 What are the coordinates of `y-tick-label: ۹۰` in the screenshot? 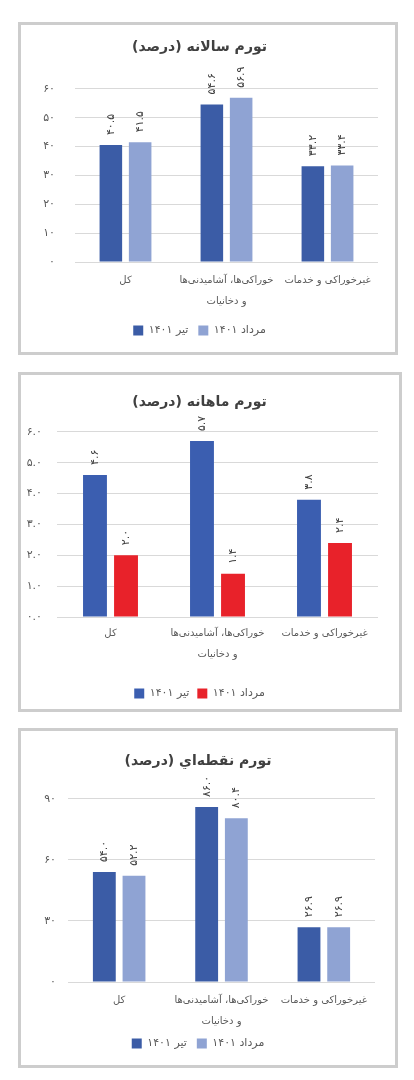 It's located at (50, 798).